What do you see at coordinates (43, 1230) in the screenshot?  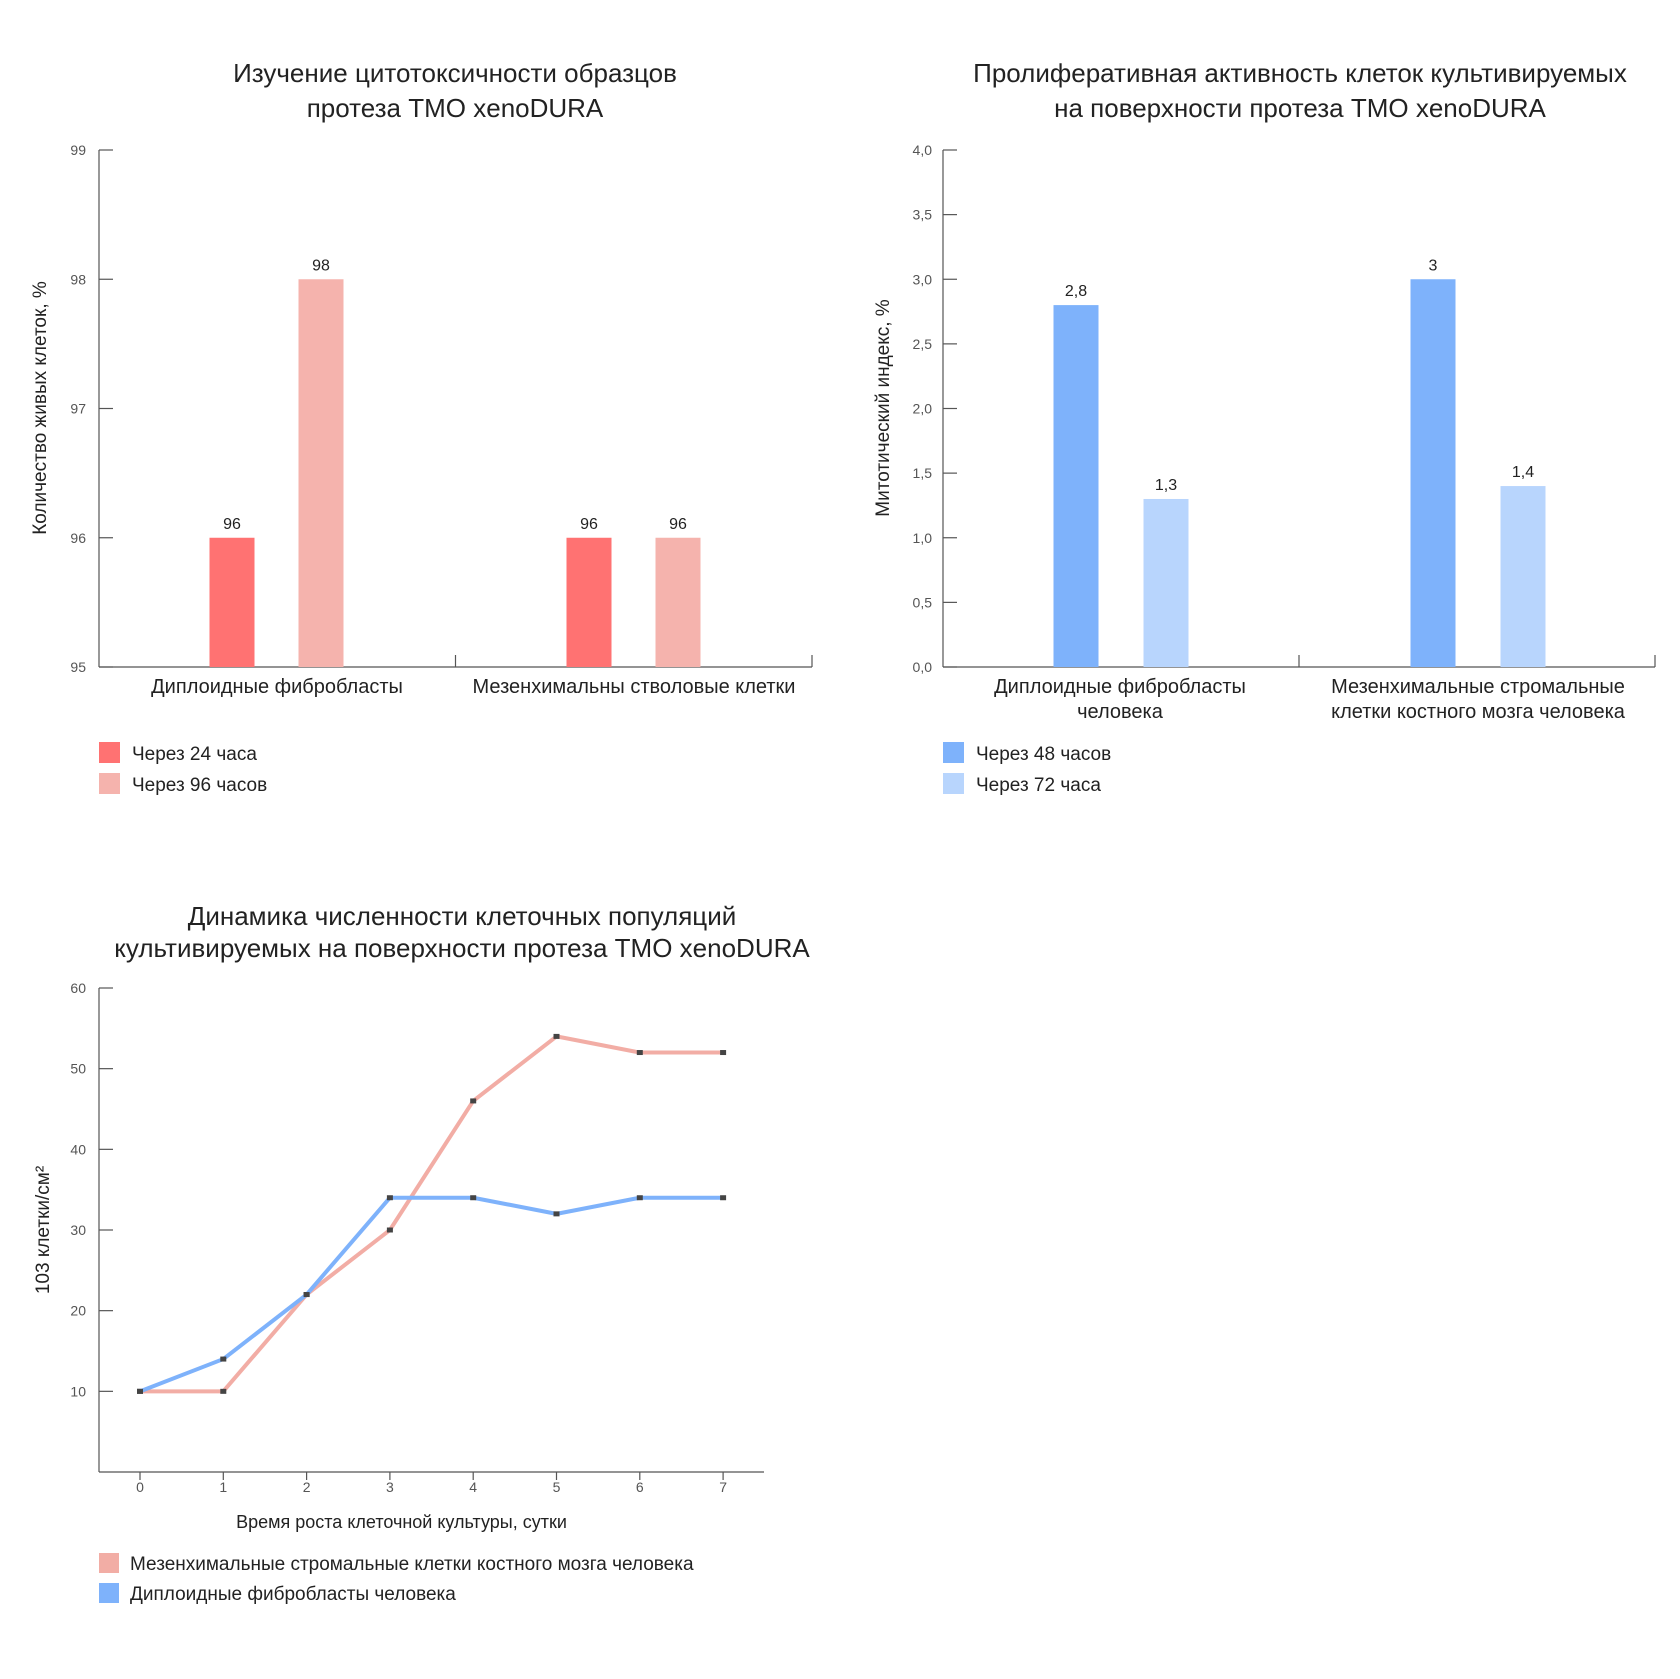 I see `y-axis-title: 103 клетки/см²` at bounding box center [43, 1230].